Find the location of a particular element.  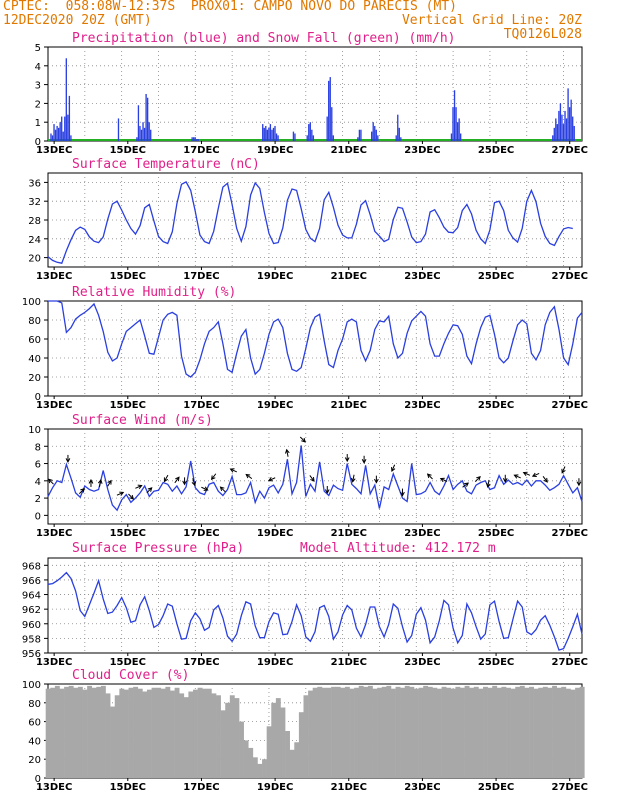

x-tick-label: 21DEC is located at coordinates (349, 787).